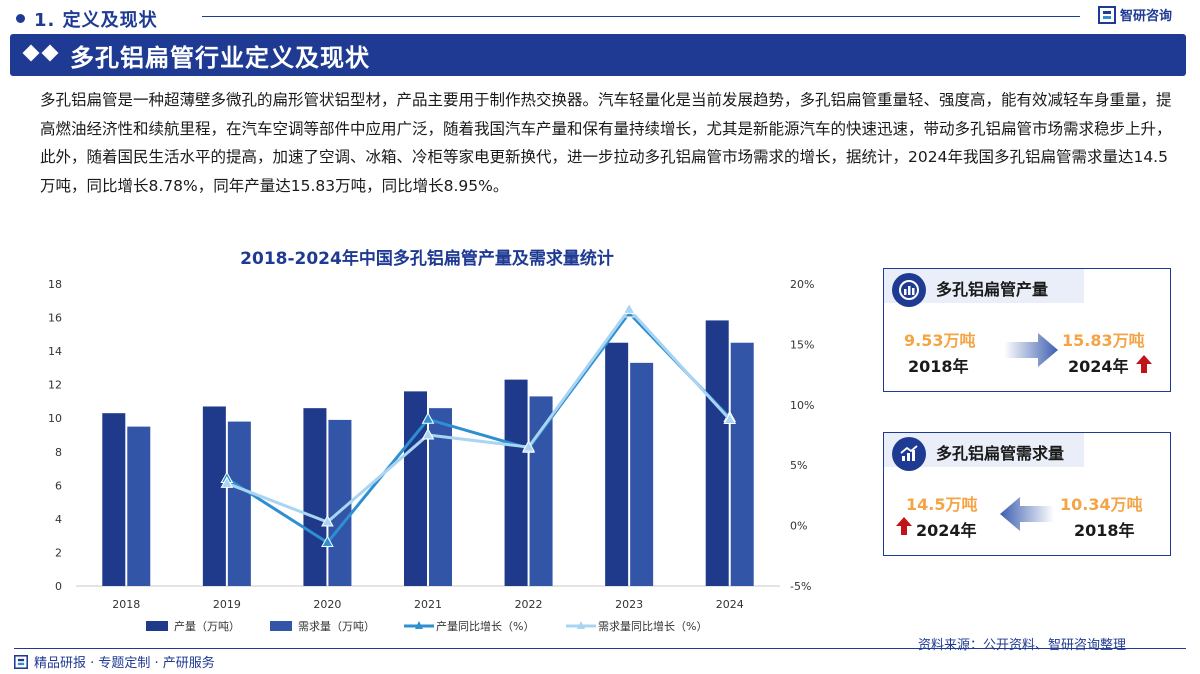  I want to click on line-demand-growth, so click(478, 415).